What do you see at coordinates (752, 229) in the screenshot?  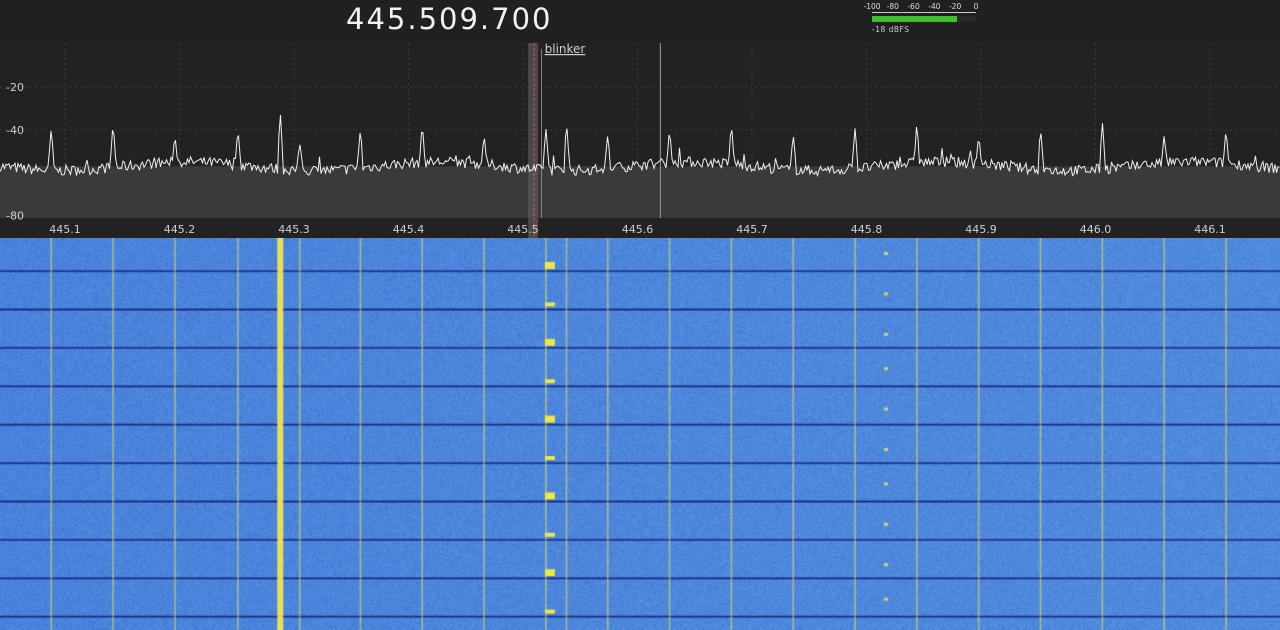 I see `x-axis-tick-label: 445.7` at bounding box center [752, 229].